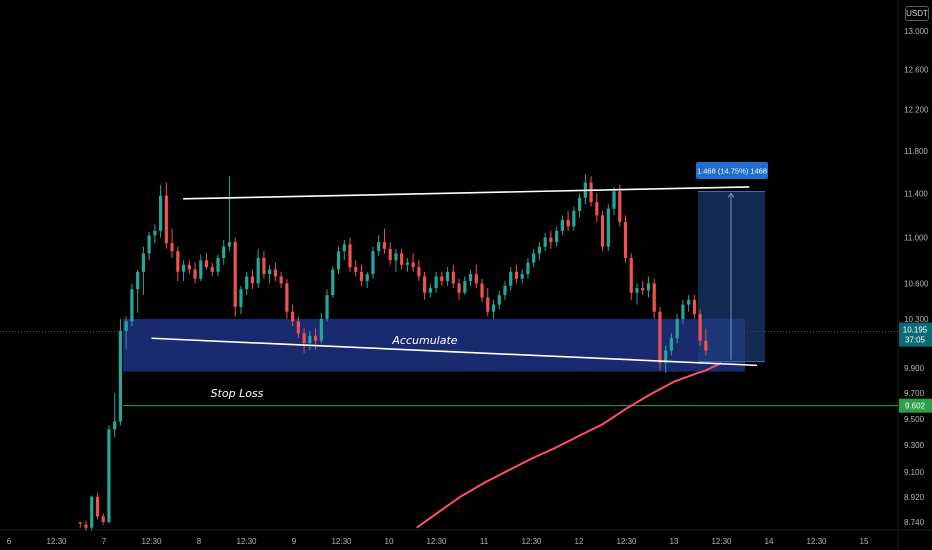 Image resolution: width=932 pixels, height=550 pixels. I want to click on y-tick-label: 9.300, so click(914, 445).